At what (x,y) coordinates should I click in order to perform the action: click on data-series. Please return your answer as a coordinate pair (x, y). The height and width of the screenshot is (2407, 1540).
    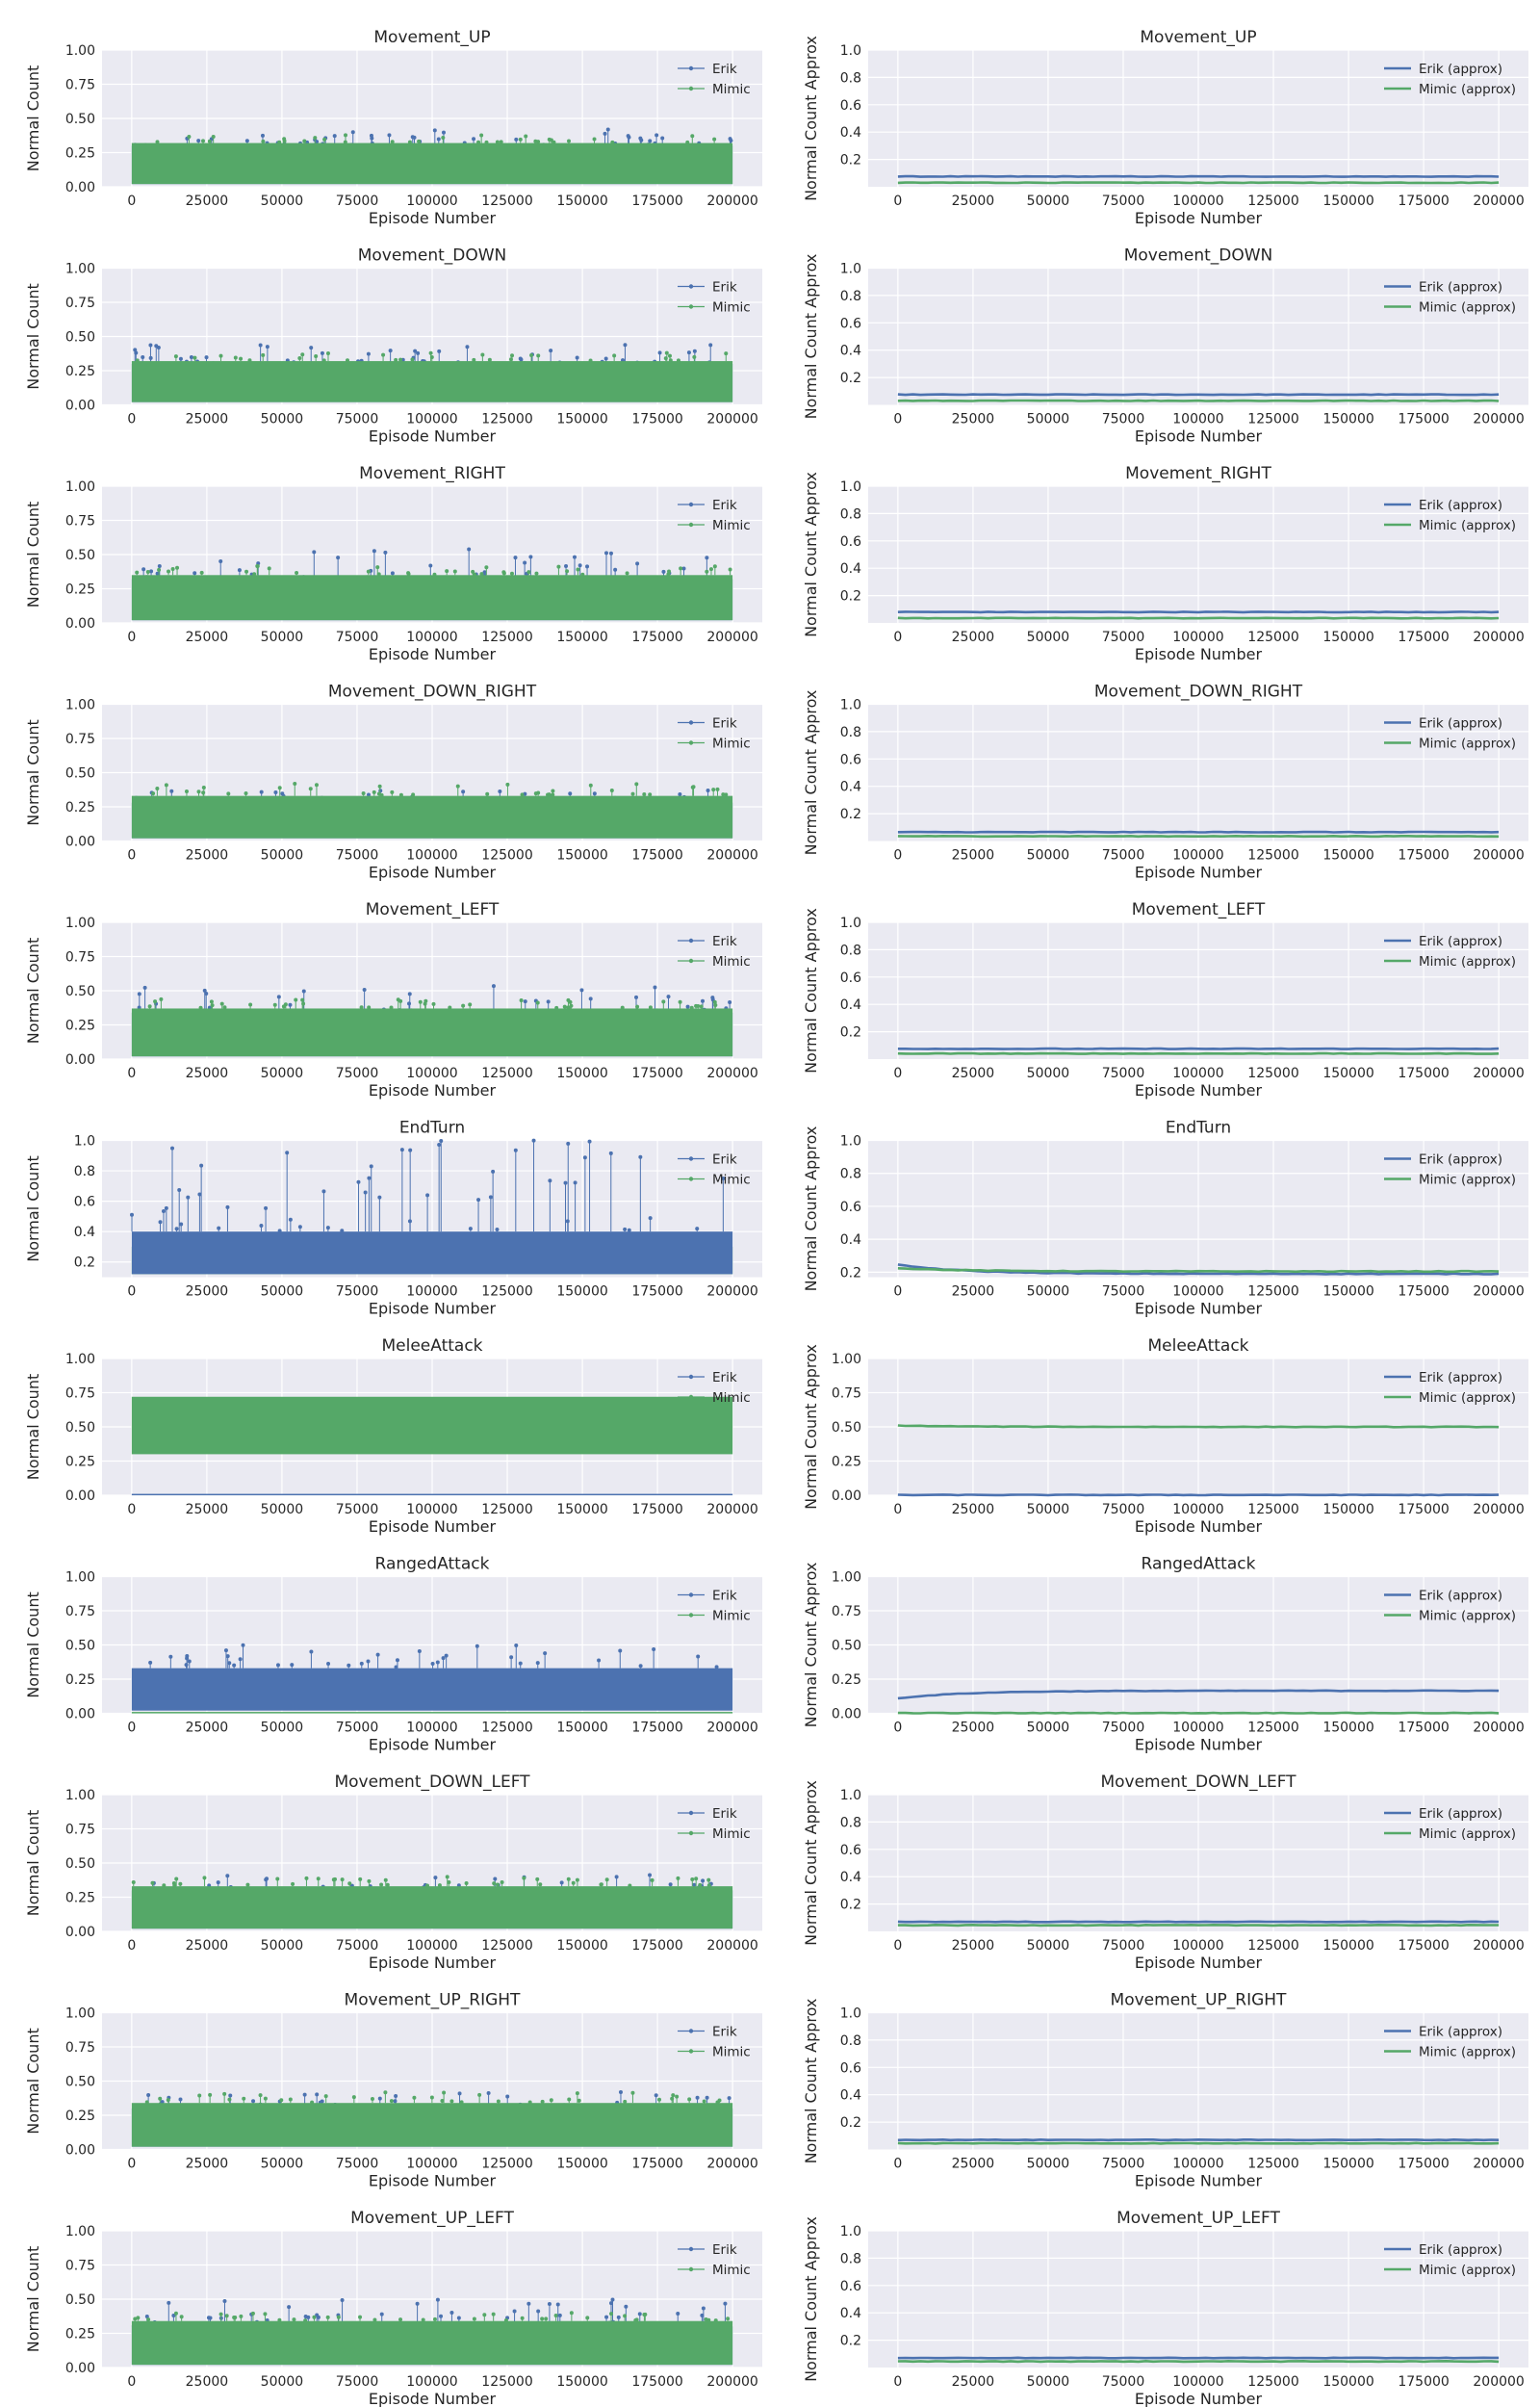
    Looking at the image, I should click on (431, 1206).